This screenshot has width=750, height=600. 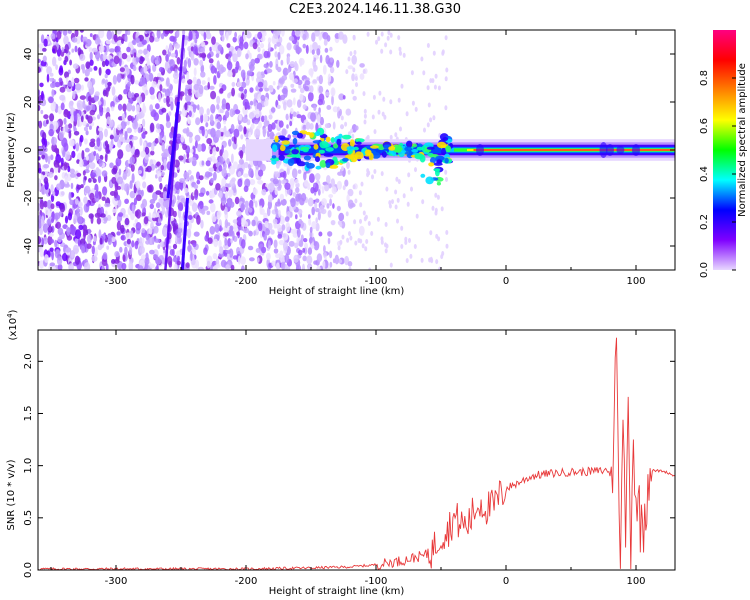 I want to click on y-tick-label: 2.0, so click(x=28, y=361).